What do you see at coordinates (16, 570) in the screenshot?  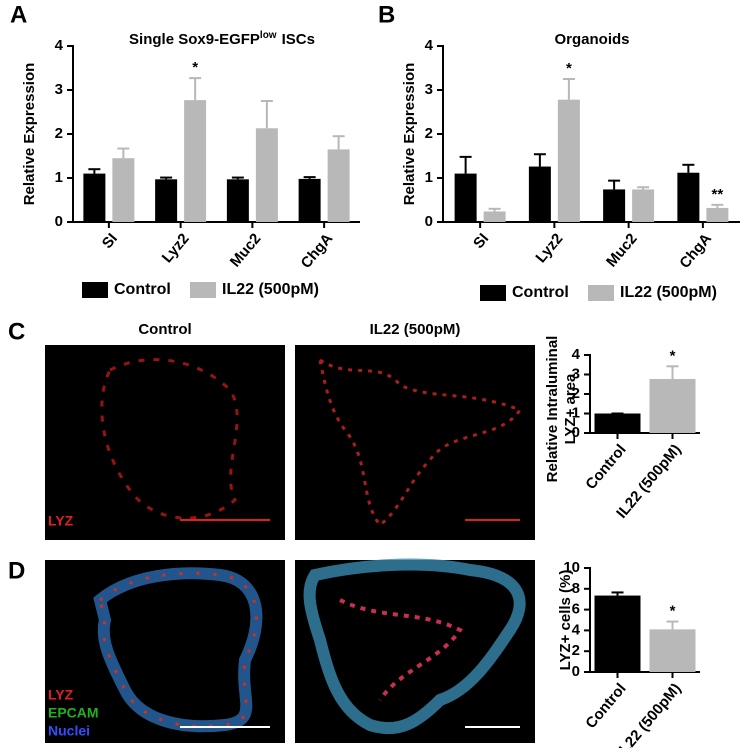 I see `panel-label: D` at bounding box center [16, 570].